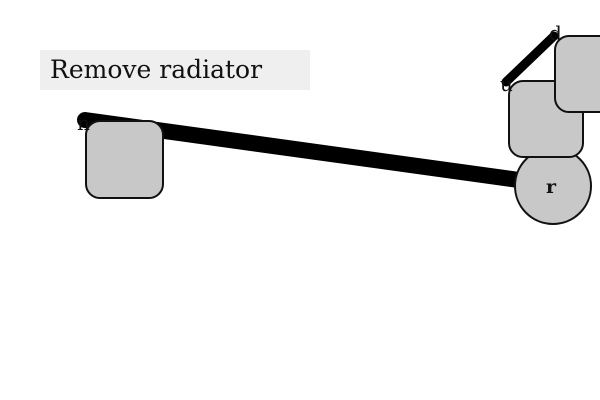  What do you see at coordinates (175, 70) in the screenshot?
I see `instruction-text: Remove radiator` at bounding box center [175, 70].